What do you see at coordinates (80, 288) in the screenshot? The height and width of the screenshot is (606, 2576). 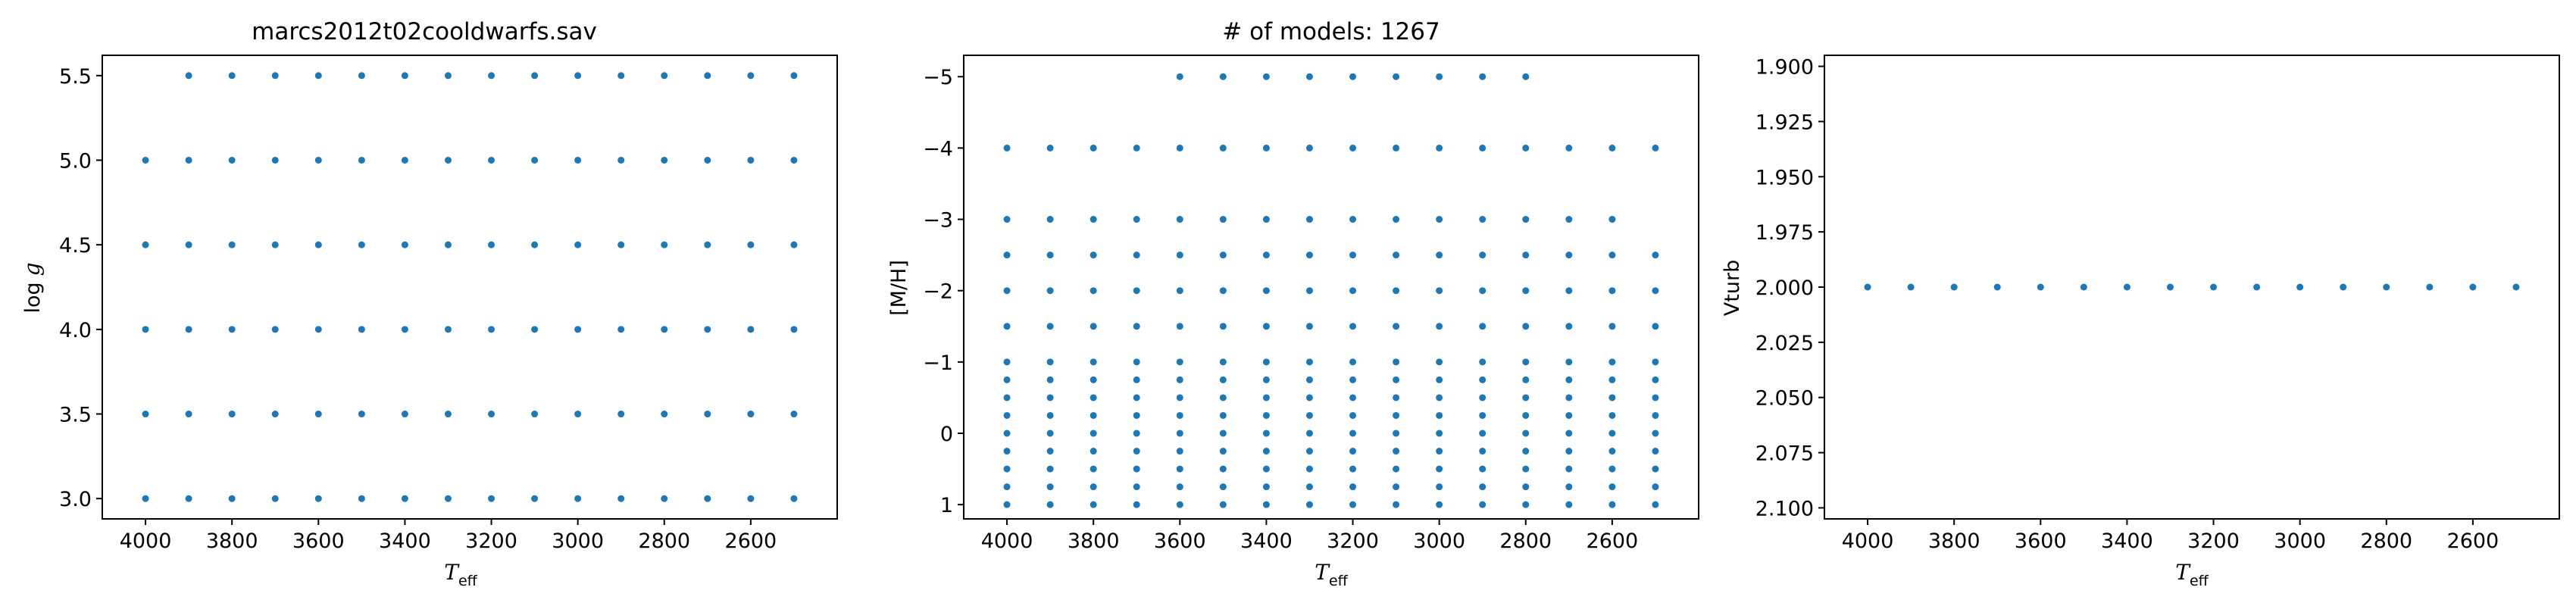 I see `panel-1-y-ticks: 3.0 3.5 4.0 4.5 5.0 5.5` at bounding box center [80, 288].